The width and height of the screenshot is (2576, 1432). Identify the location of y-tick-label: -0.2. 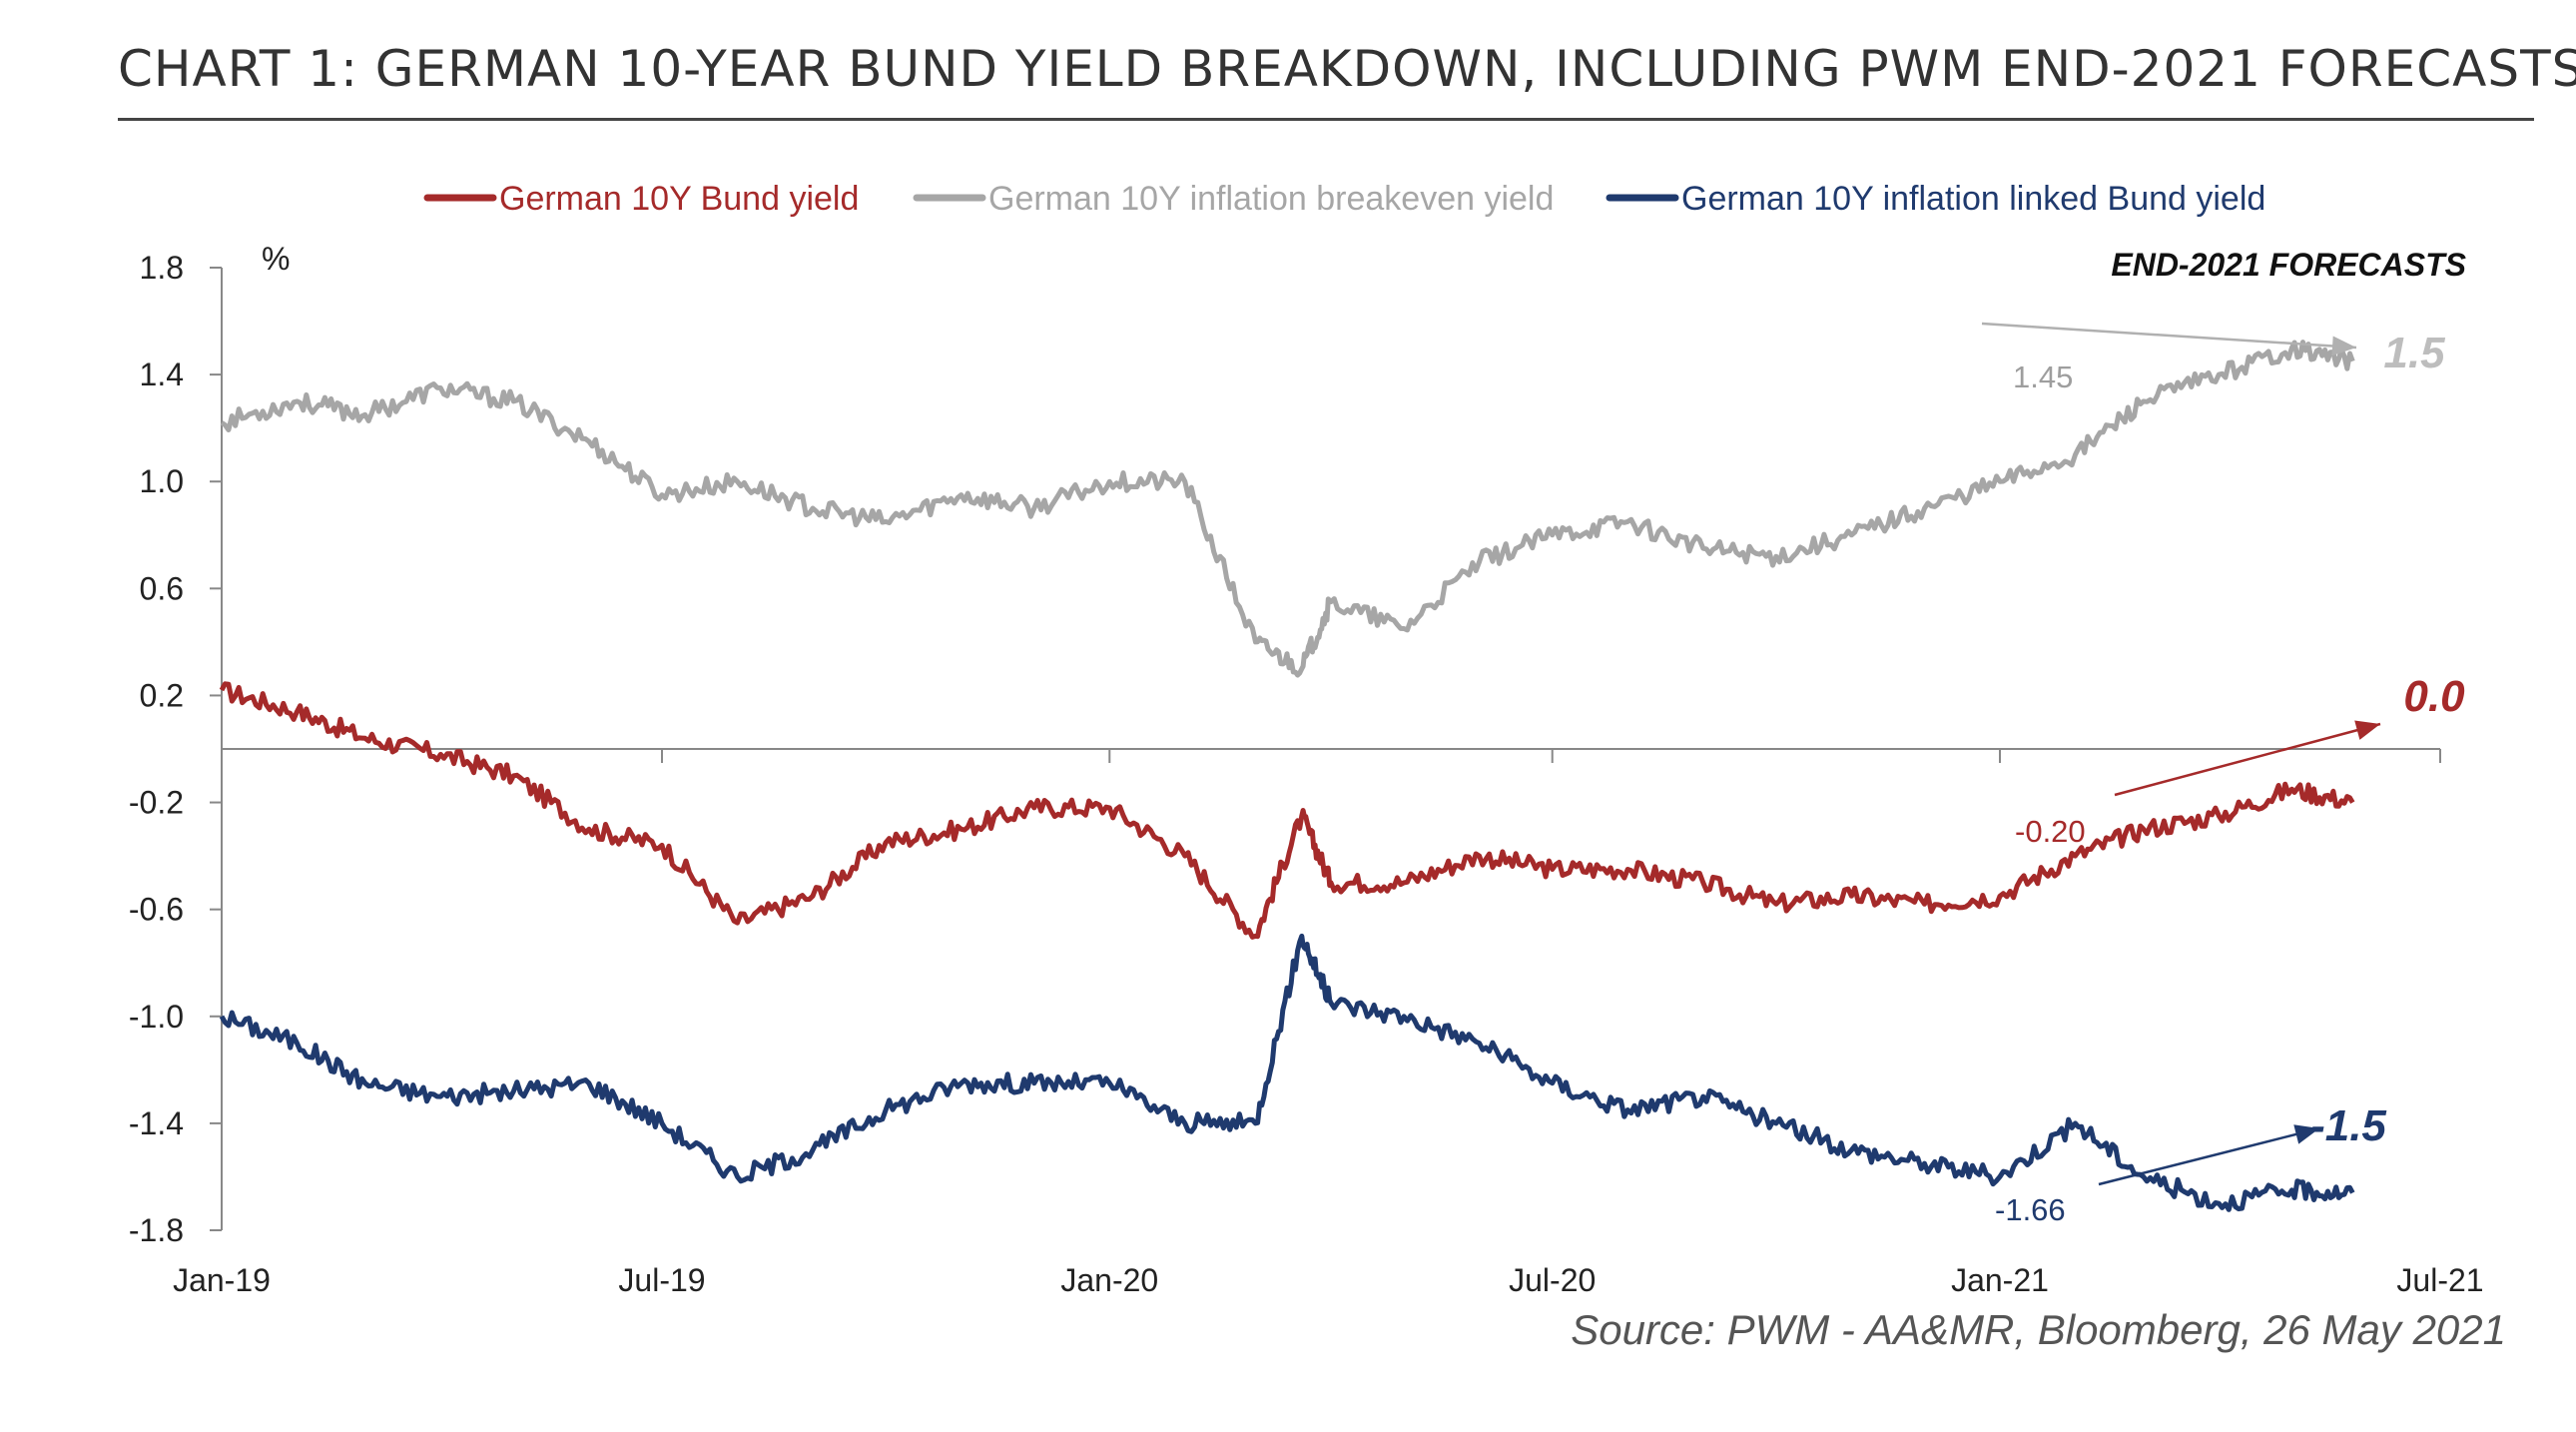
(156, 803).